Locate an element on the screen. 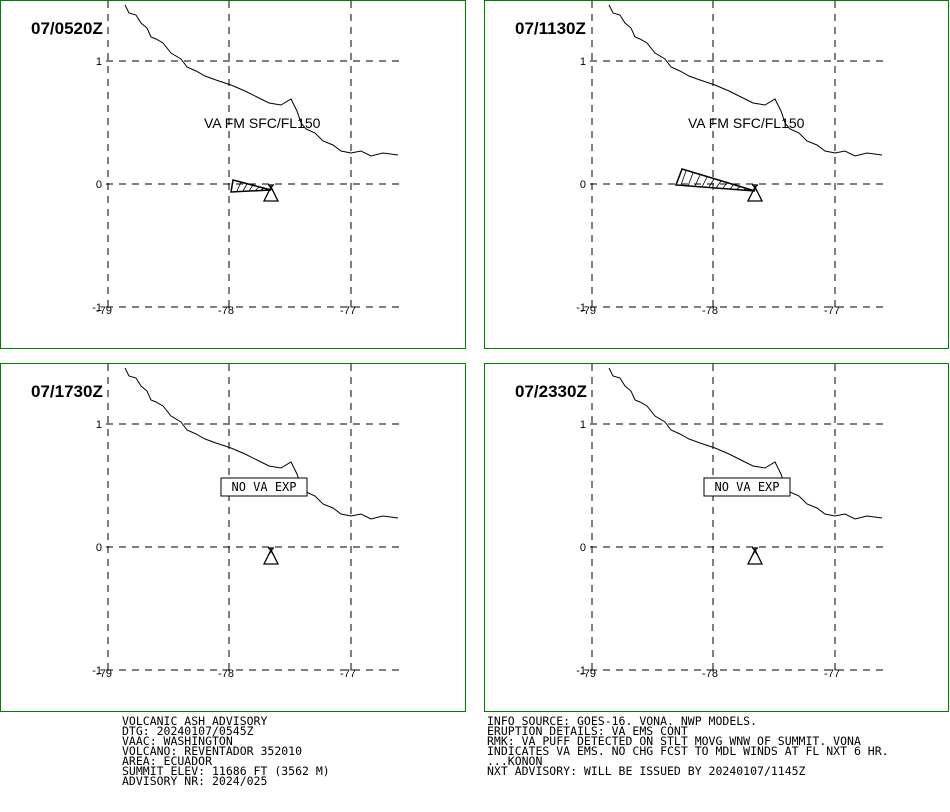  advisory-line: AREA: ECUADOR is located at coordinates (167, 761).